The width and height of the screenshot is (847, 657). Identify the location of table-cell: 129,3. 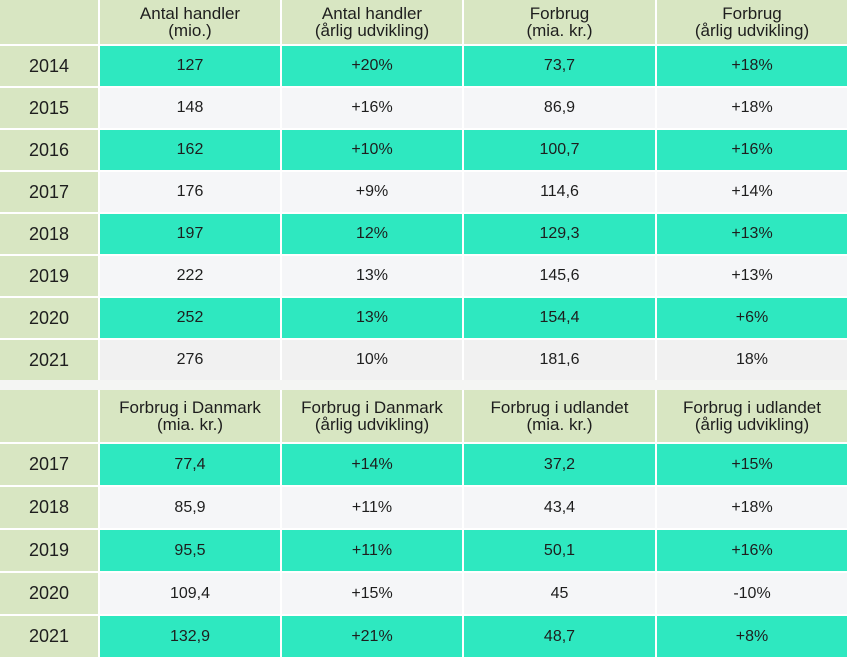
(558, 233).